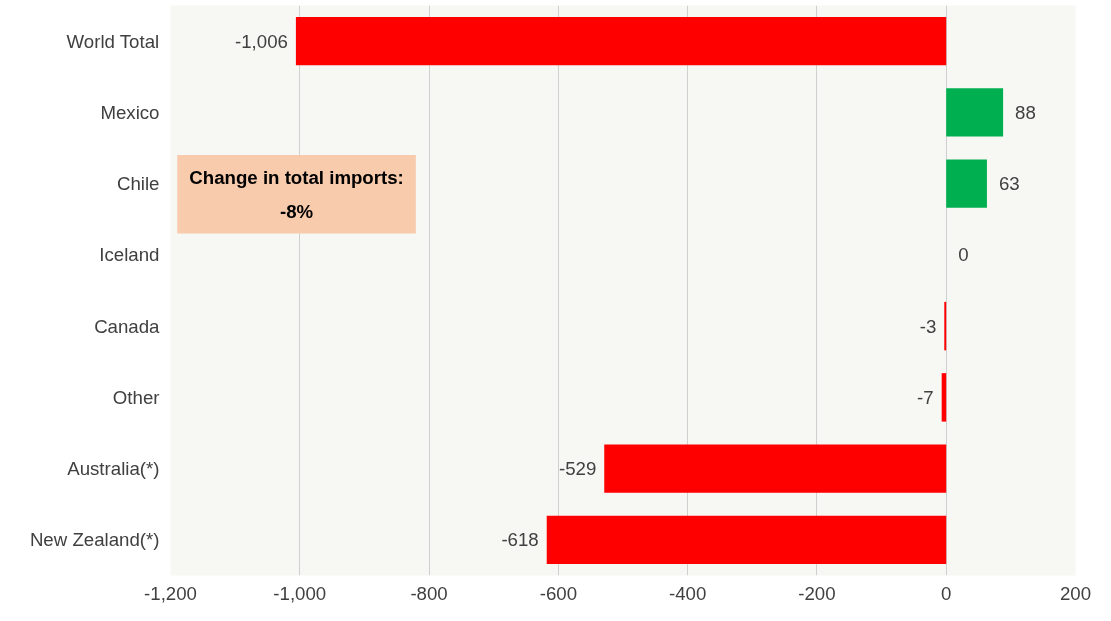  I want to click on y-tick-label: Iceland, so click(129, 255).